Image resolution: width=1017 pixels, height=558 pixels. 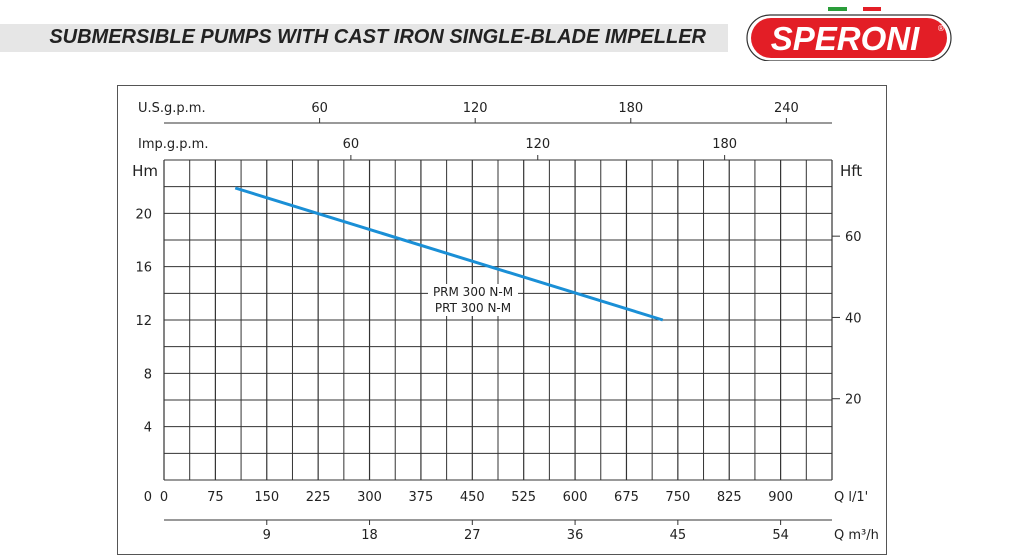 I want to click on y-tick-label: 20, so click(x=143, y=214).